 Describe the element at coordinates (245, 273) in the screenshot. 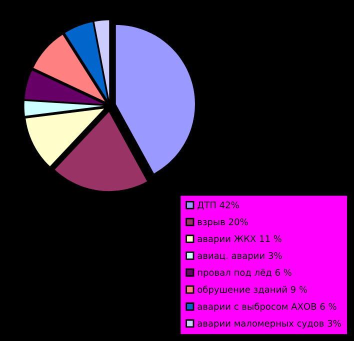

I see `legend-label: провал под лёд 6 %` at that location.